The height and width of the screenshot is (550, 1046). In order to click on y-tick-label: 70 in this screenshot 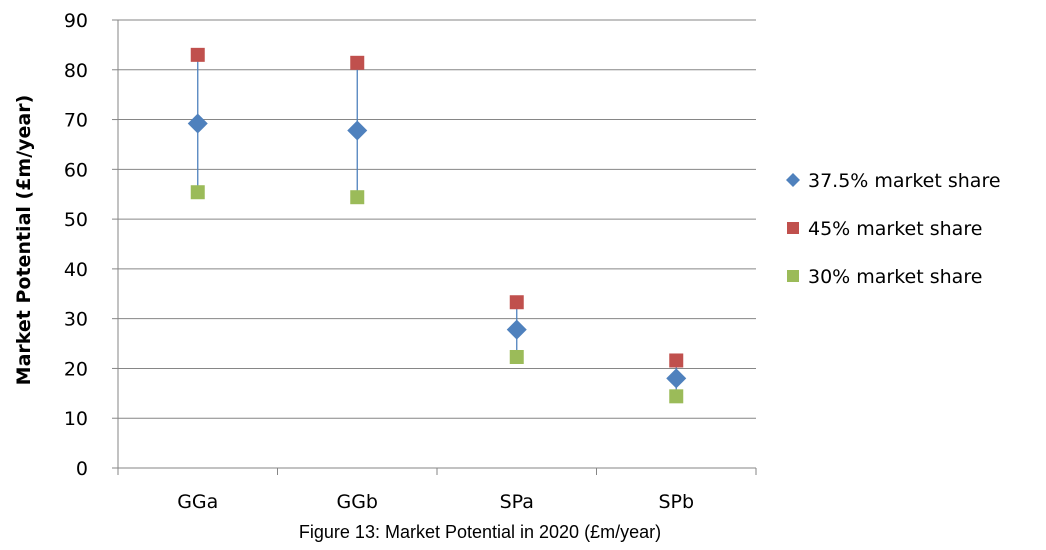, I will do `click(76, 121)`.